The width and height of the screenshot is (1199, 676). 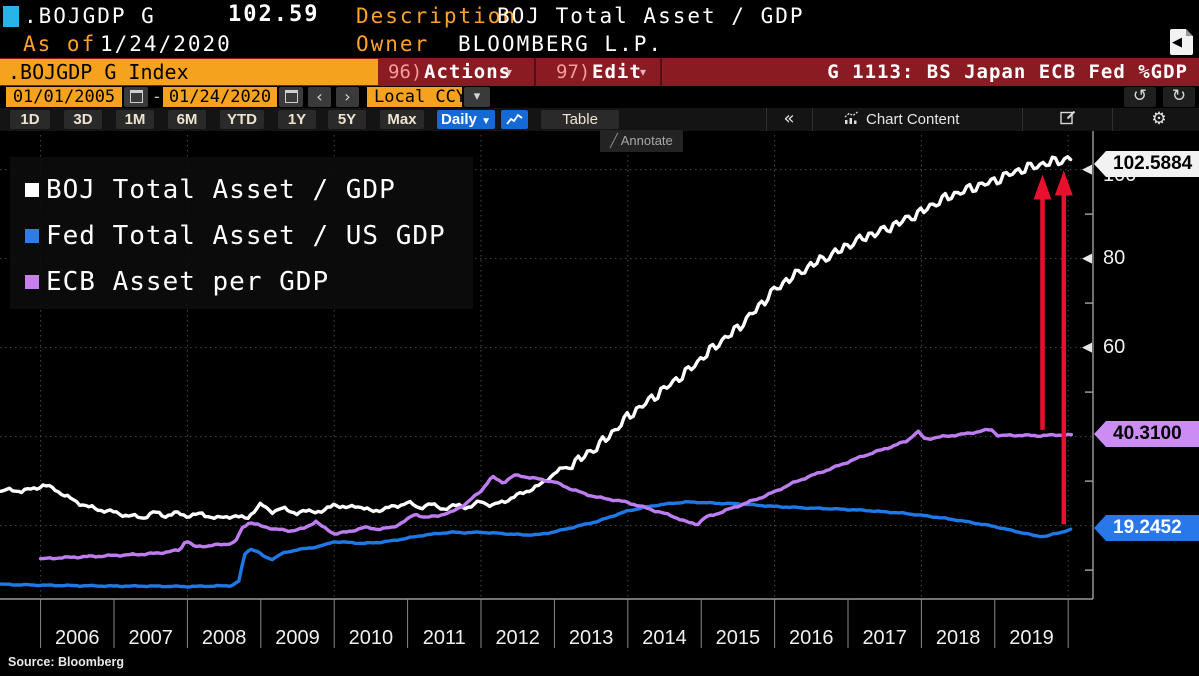 What do you see at coordinates (641, 141) in the screenshot?
I see `annotate-button: ╱ Annotate` at bounding box center [641, 141].